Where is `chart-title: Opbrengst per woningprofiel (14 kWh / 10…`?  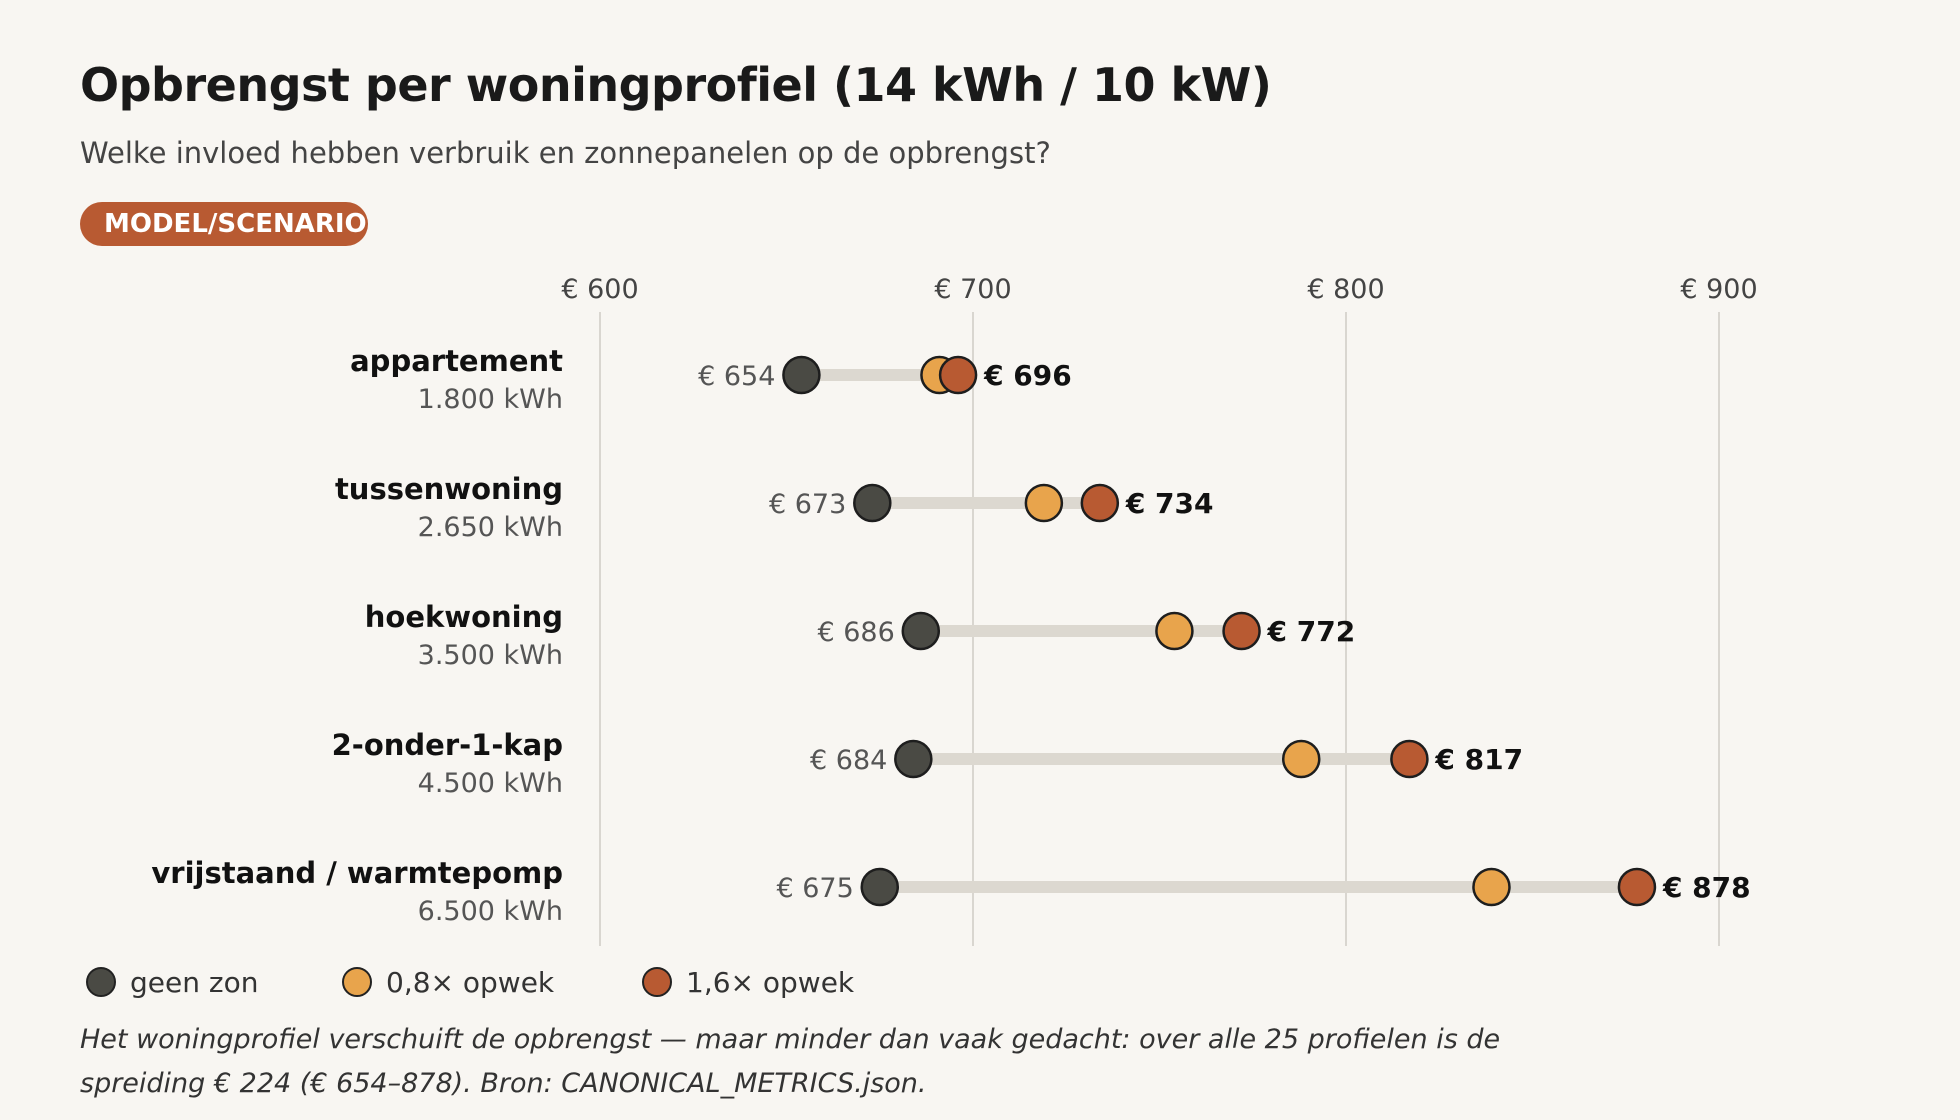 chart-title: Opbrengst per woningprofiel (14 kWh / 10… is located at coordinates (676, 85).